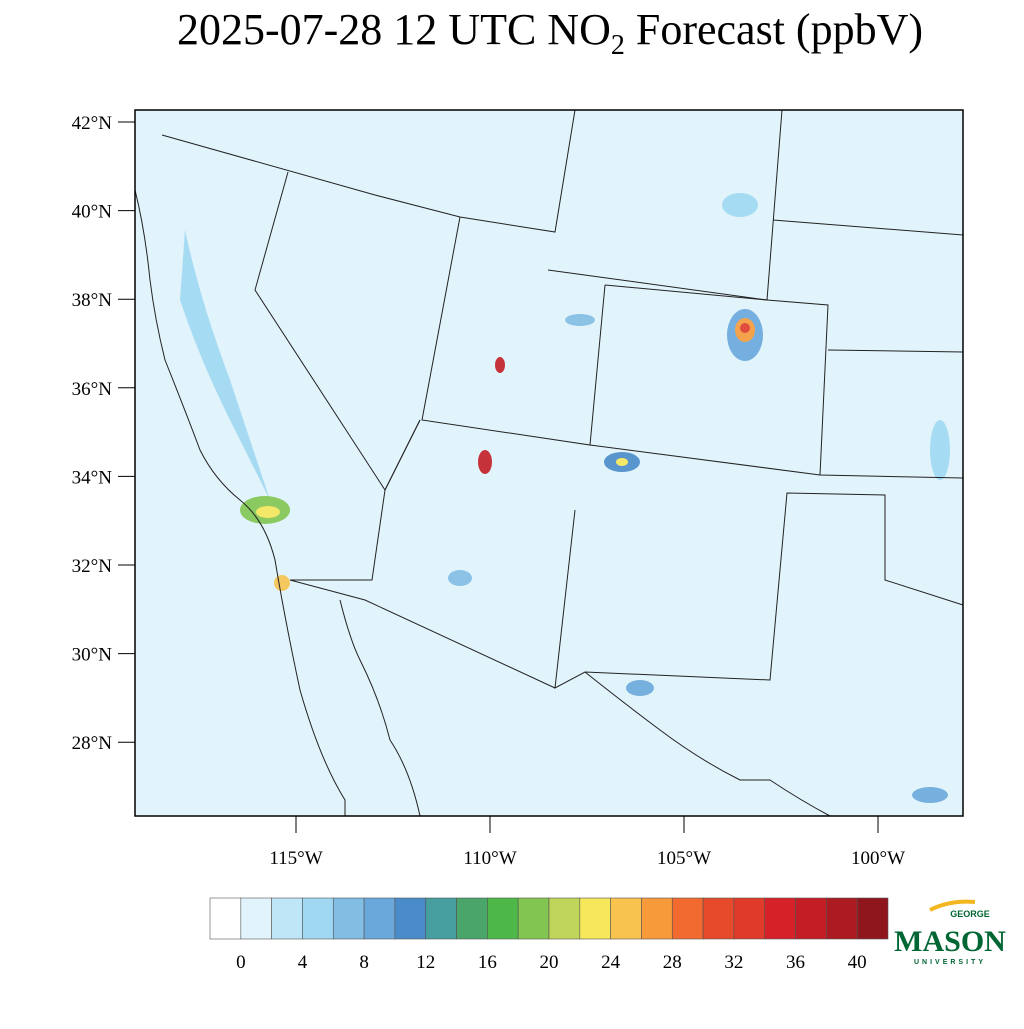 This screenshot has height=1029, width=1024. I want to click on title-subscript: 2, so click(618, 45).